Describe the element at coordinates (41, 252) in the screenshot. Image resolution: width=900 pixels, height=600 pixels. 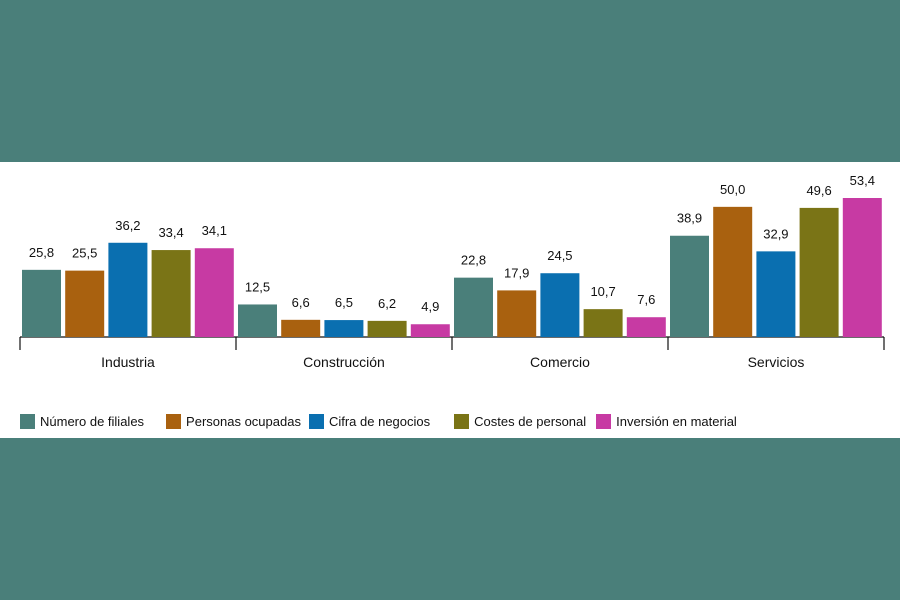
I see `data-label: 25,8` at that location.